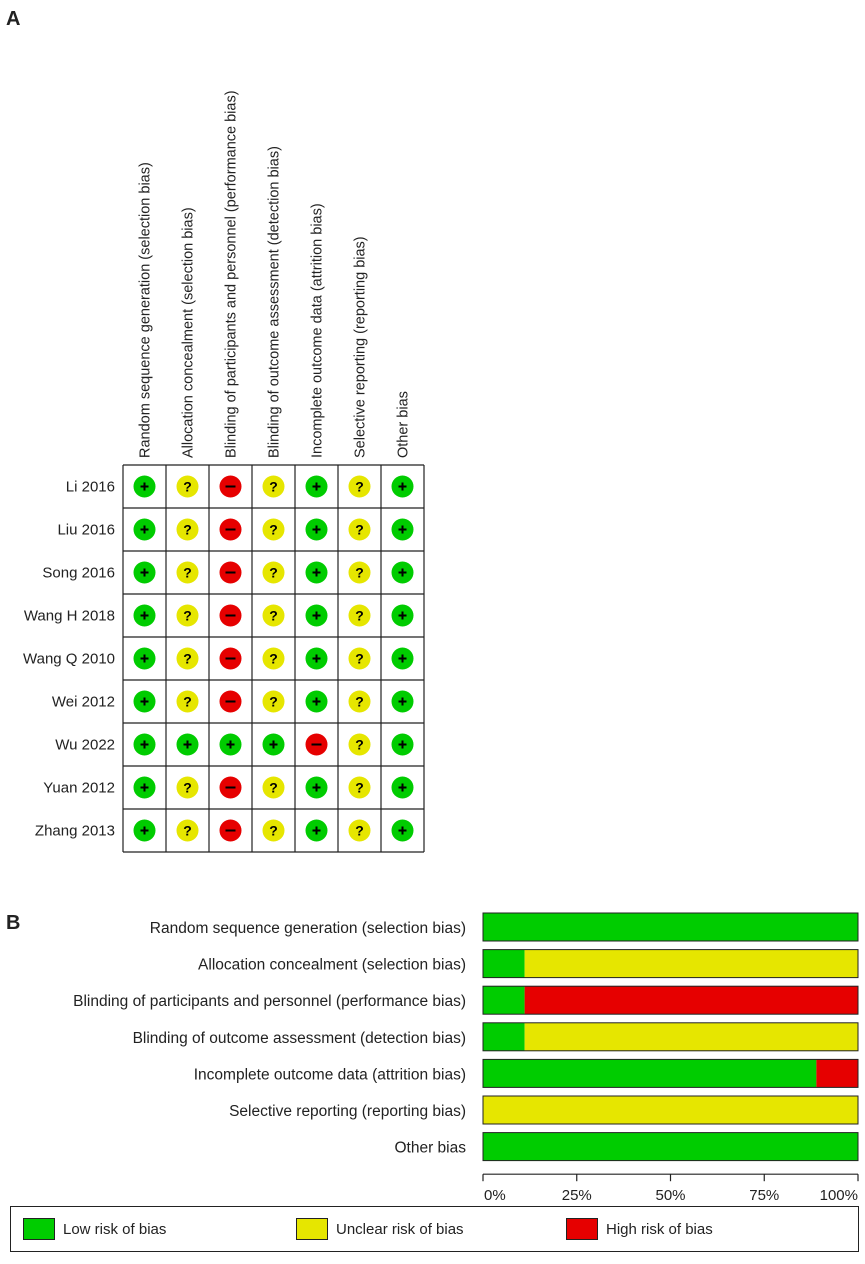  Describe the element at coordinates (85, 745) in the screenshot. I see `study-label: Wu 2022` at that location.